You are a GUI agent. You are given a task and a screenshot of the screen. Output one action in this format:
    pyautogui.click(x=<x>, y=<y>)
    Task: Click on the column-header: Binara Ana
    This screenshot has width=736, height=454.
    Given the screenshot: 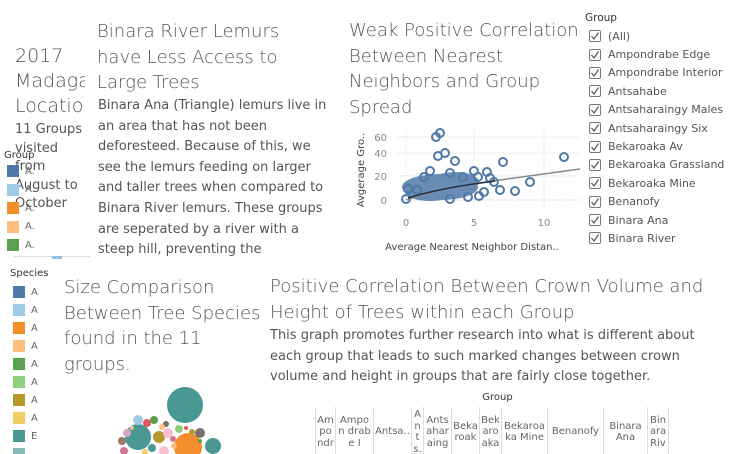 What is the action you would take?
    pyautogui.click(x=625, y=430)
    